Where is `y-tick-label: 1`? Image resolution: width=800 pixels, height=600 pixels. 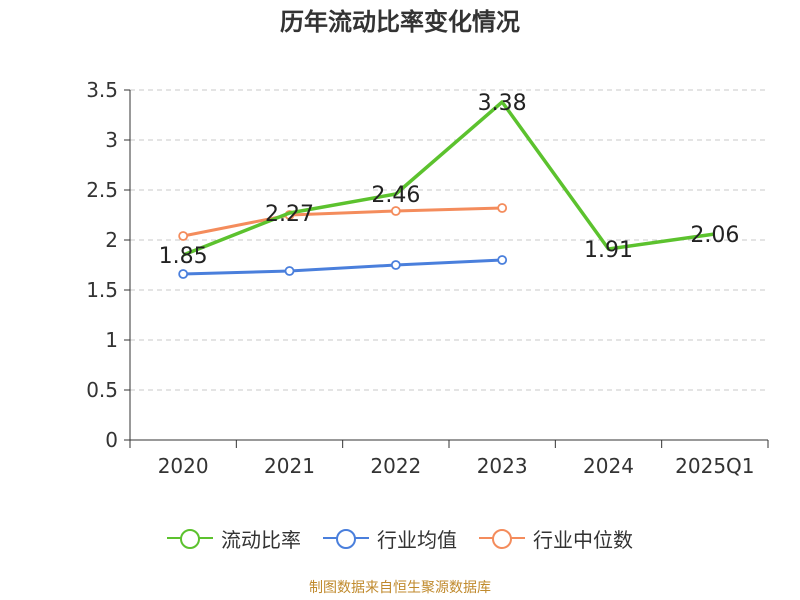
y-tick-label: 1 is located at coordinates (111, 340).